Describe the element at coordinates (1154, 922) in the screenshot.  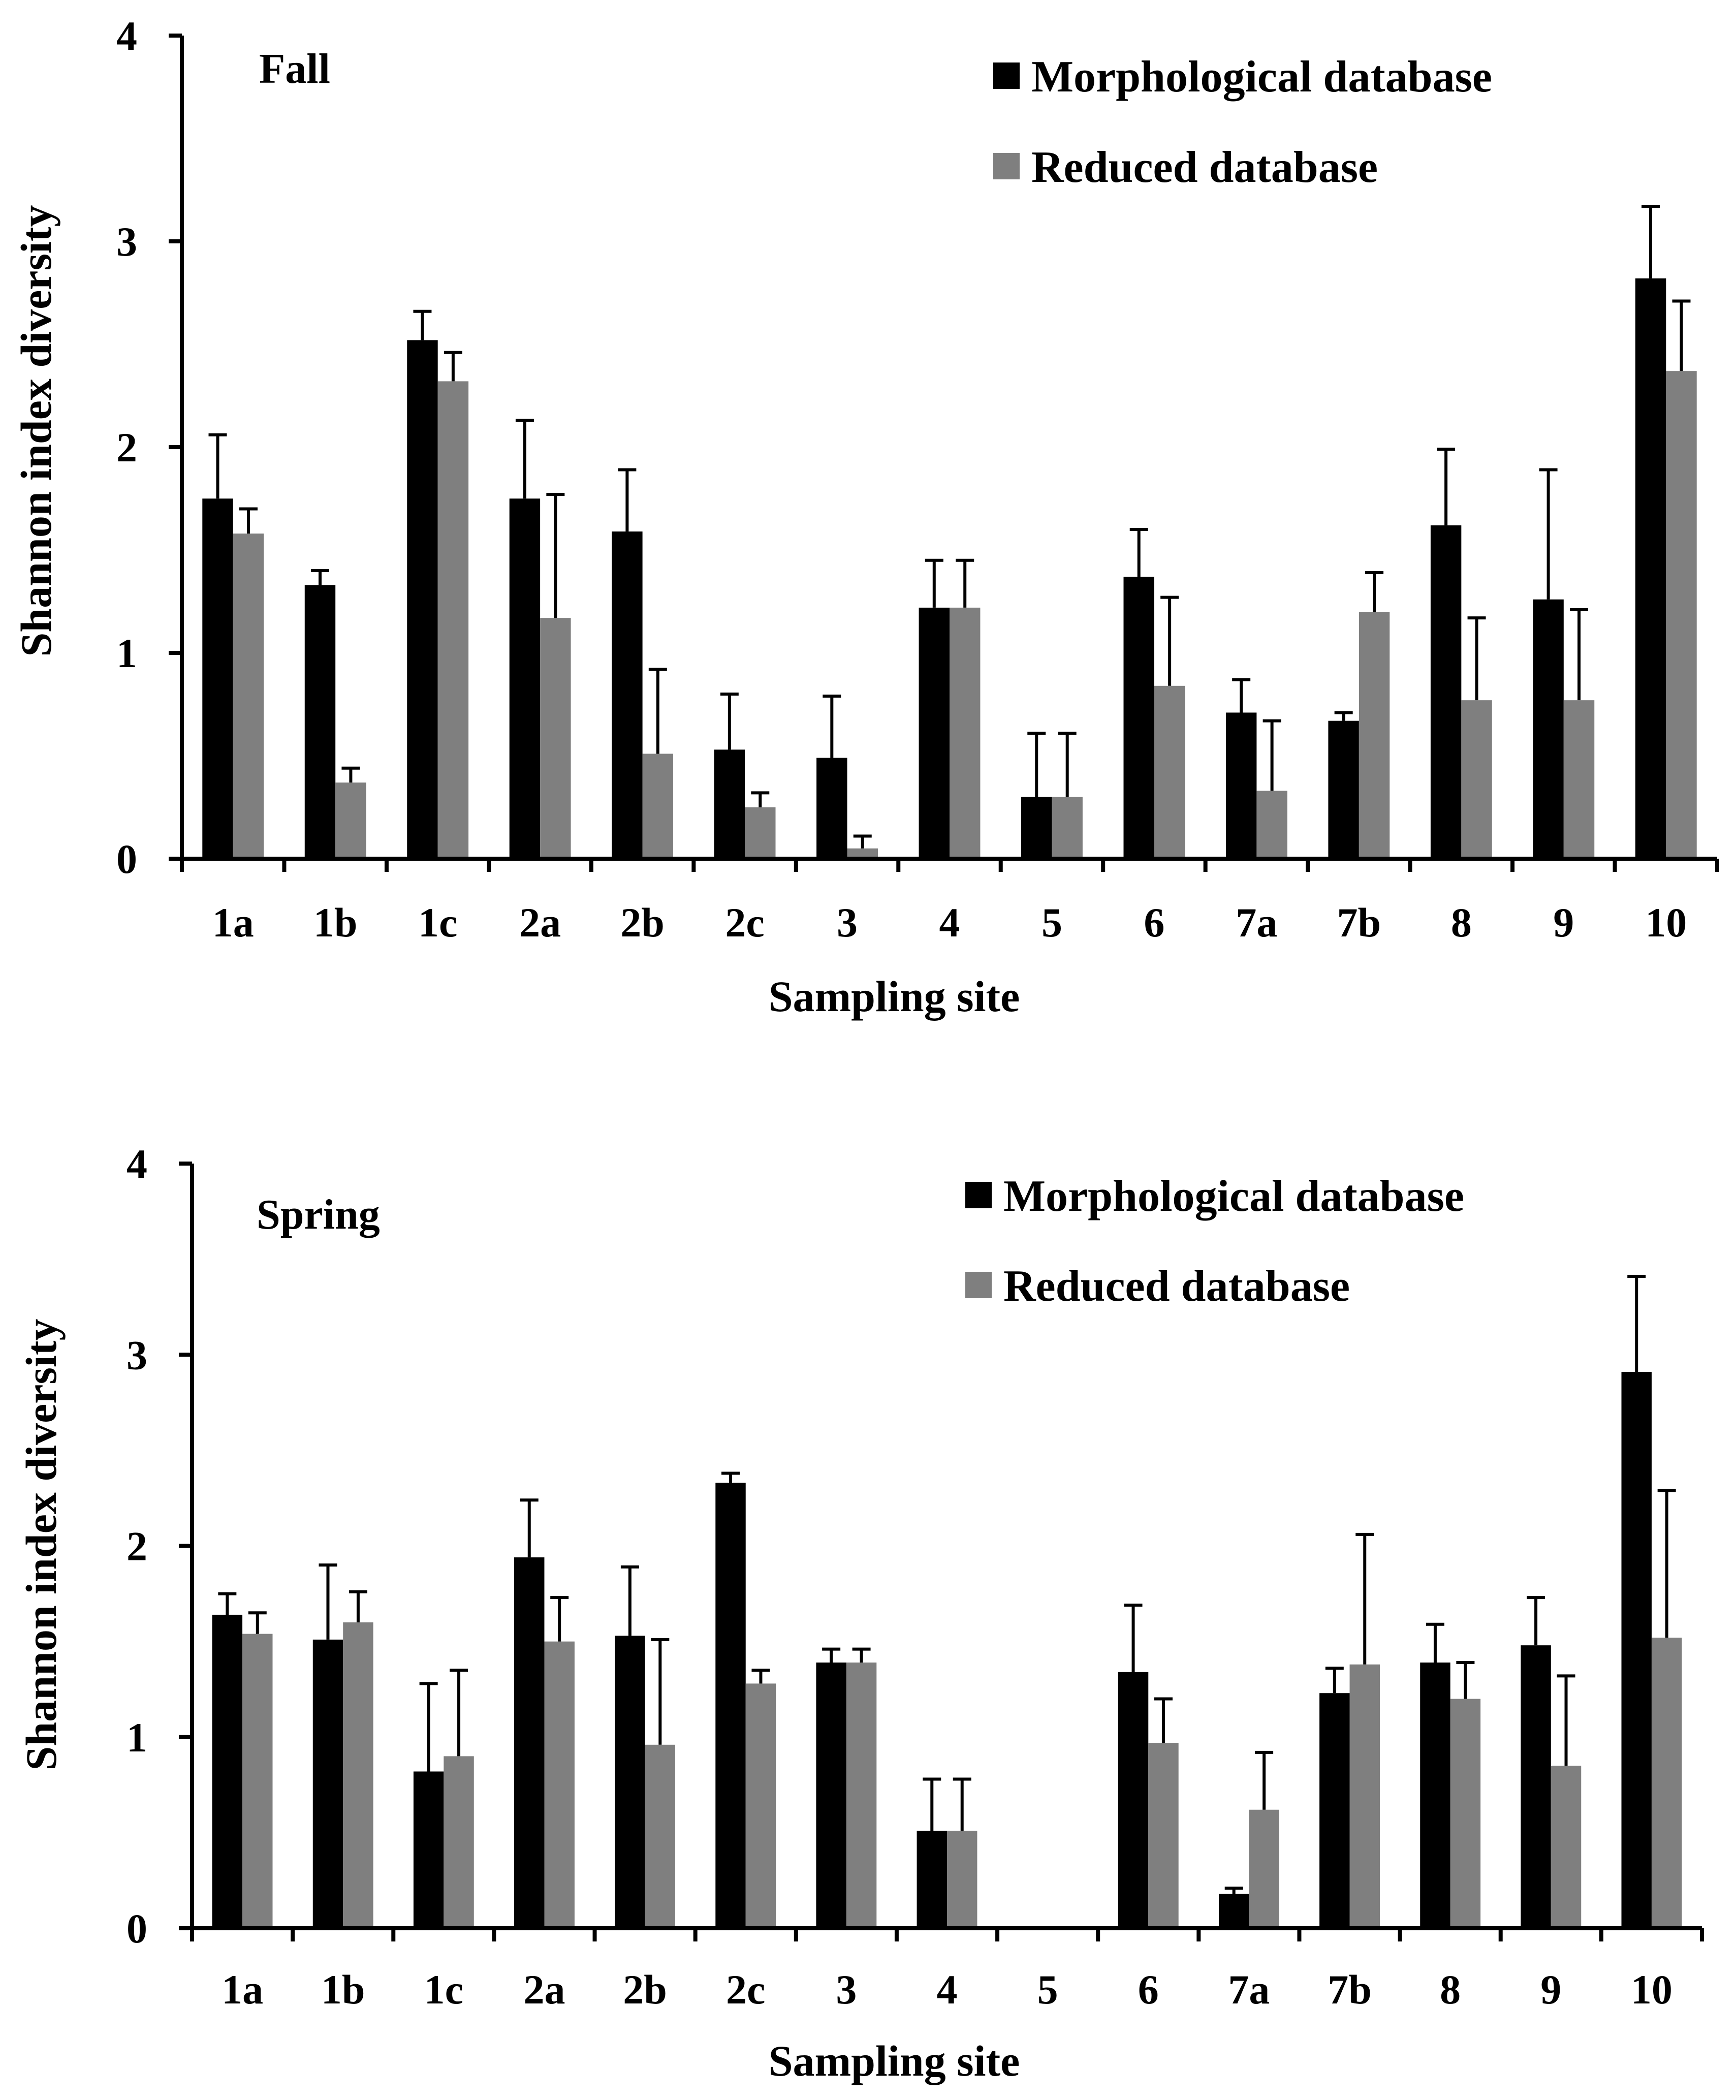
I see `fall-x-tick-label: 6` at that location.